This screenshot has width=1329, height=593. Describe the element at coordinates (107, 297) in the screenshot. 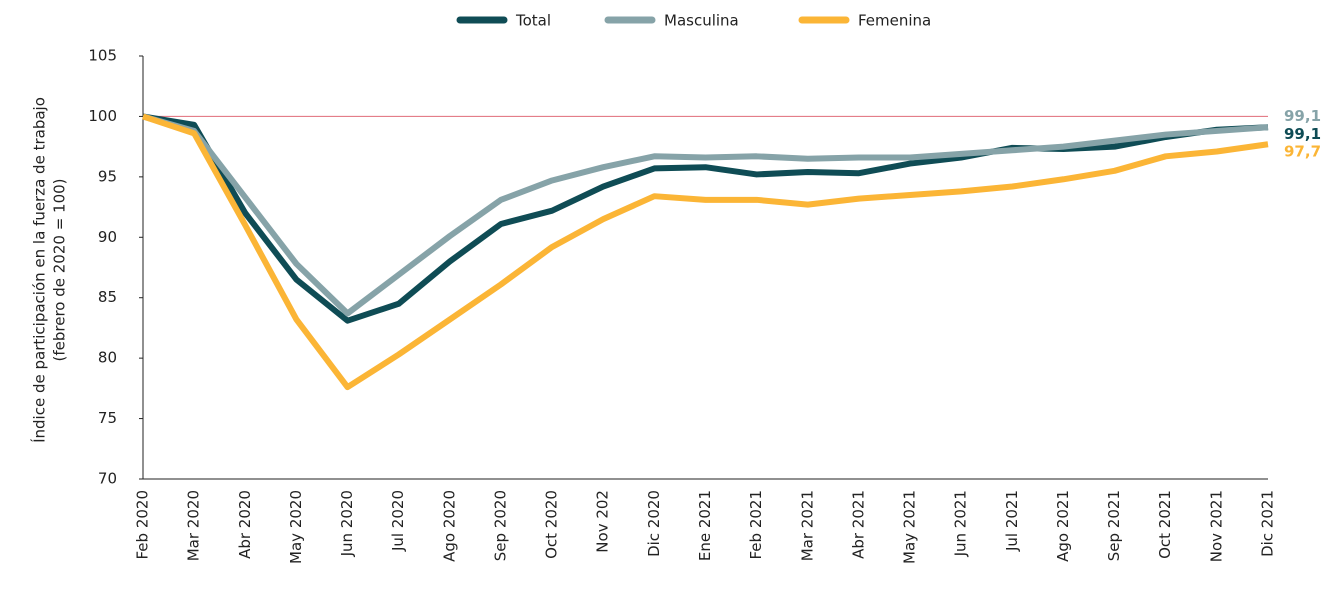

I see `y-tick-label: 85` at that location.